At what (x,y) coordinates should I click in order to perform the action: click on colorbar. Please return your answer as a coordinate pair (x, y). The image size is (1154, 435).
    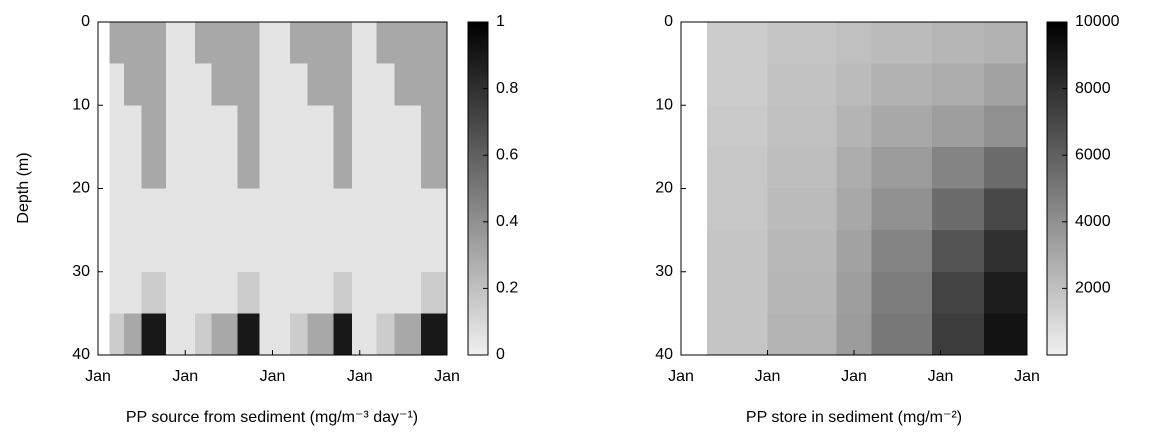
    Looking at the image, I should click on (1057, 188).